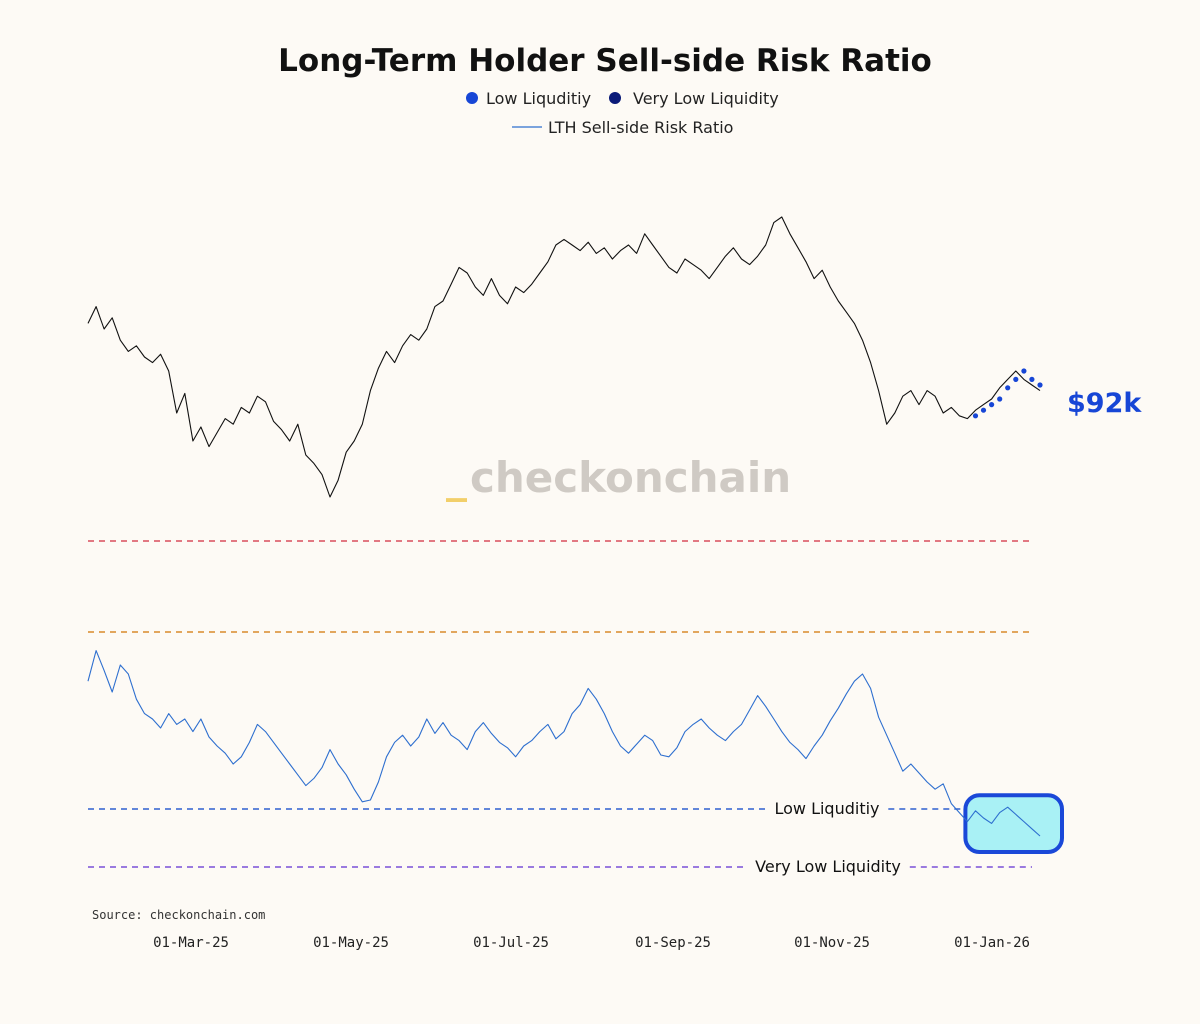 Image resolution: width=1200 pixels, height=1024 pixels. Describe the element at coordinates (456, 477) in the screenshot. I see `watermark-underscore: _` at that location.